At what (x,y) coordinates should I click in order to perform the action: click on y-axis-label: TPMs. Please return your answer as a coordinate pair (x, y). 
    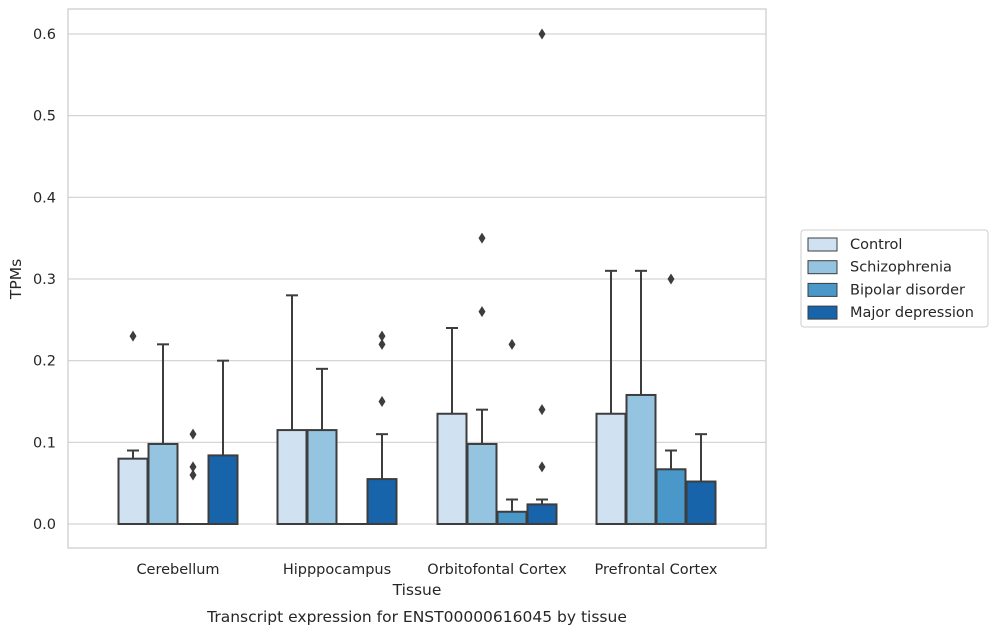
    Looking at the image, I should click on (16, 279).